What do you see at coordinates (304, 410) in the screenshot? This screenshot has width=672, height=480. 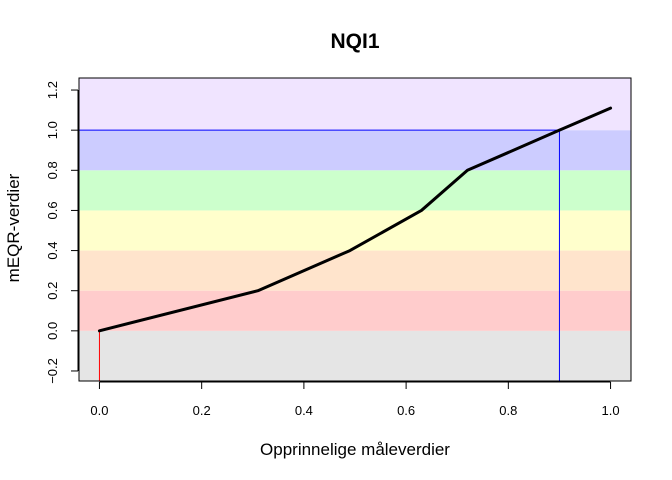 I see `x-tick-label-2: 0.4` at bounding box center [304, 410].